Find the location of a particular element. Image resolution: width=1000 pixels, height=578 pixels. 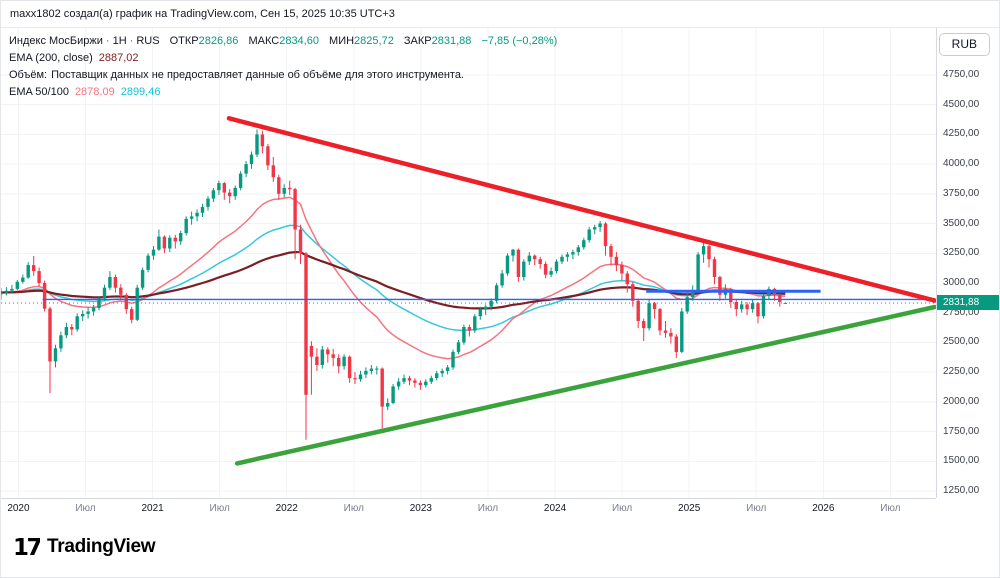

price-tick-label: 1250,00 is located at coordinates (961, 490).